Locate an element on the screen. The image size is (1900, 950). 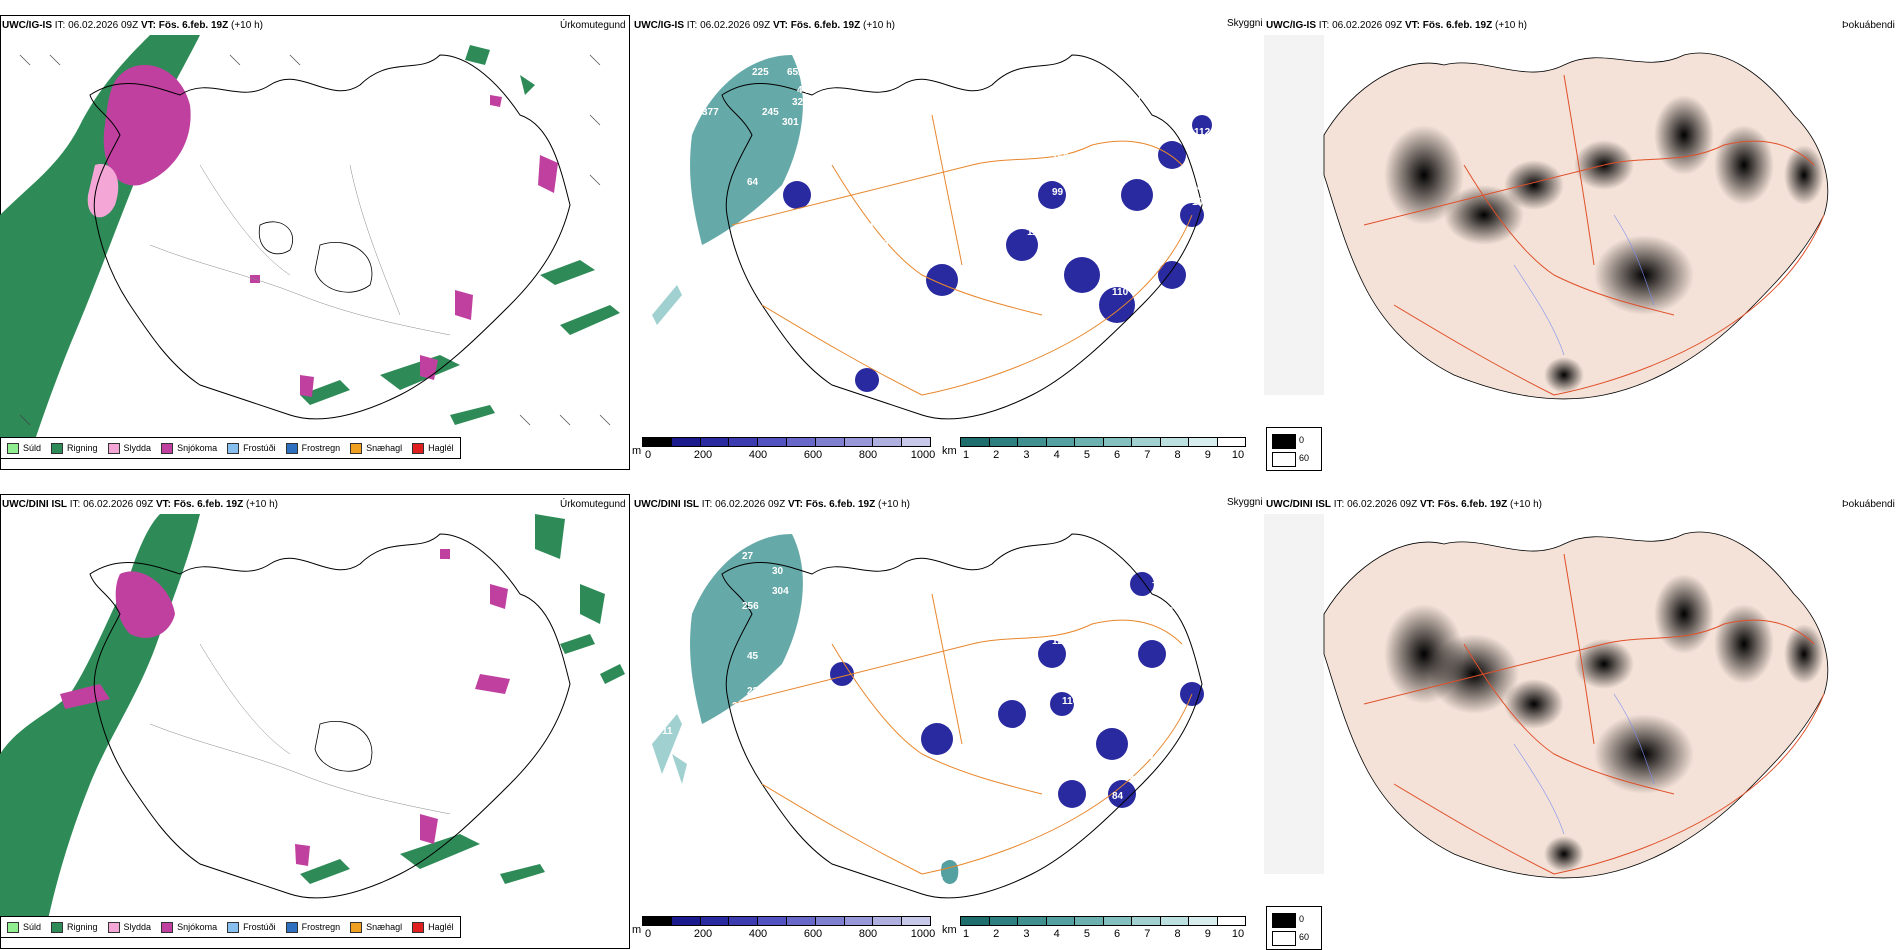
colorbar-tick-label: 2 is located at coordinates (996, 455).